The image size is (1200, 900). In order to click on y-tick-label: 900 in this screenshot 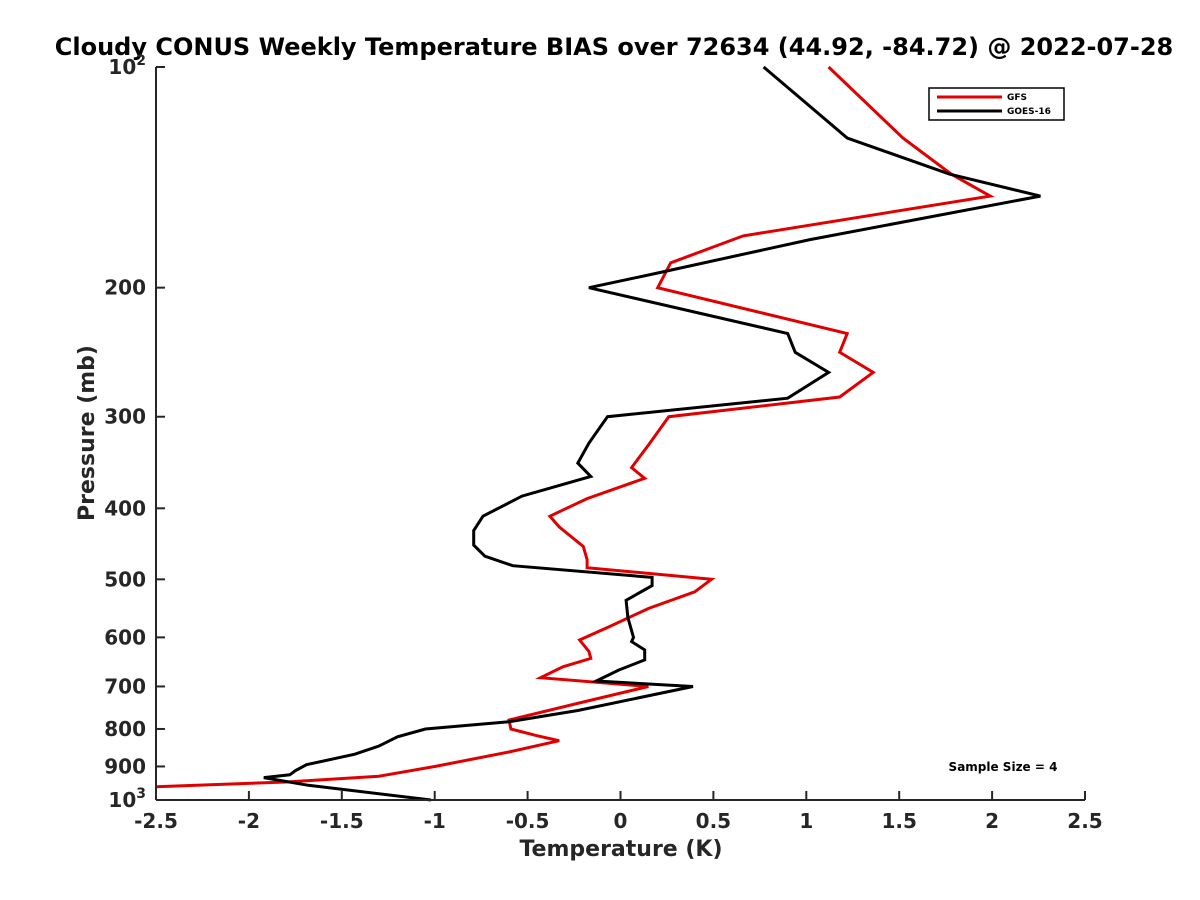, I will do `click(125, 766)`.